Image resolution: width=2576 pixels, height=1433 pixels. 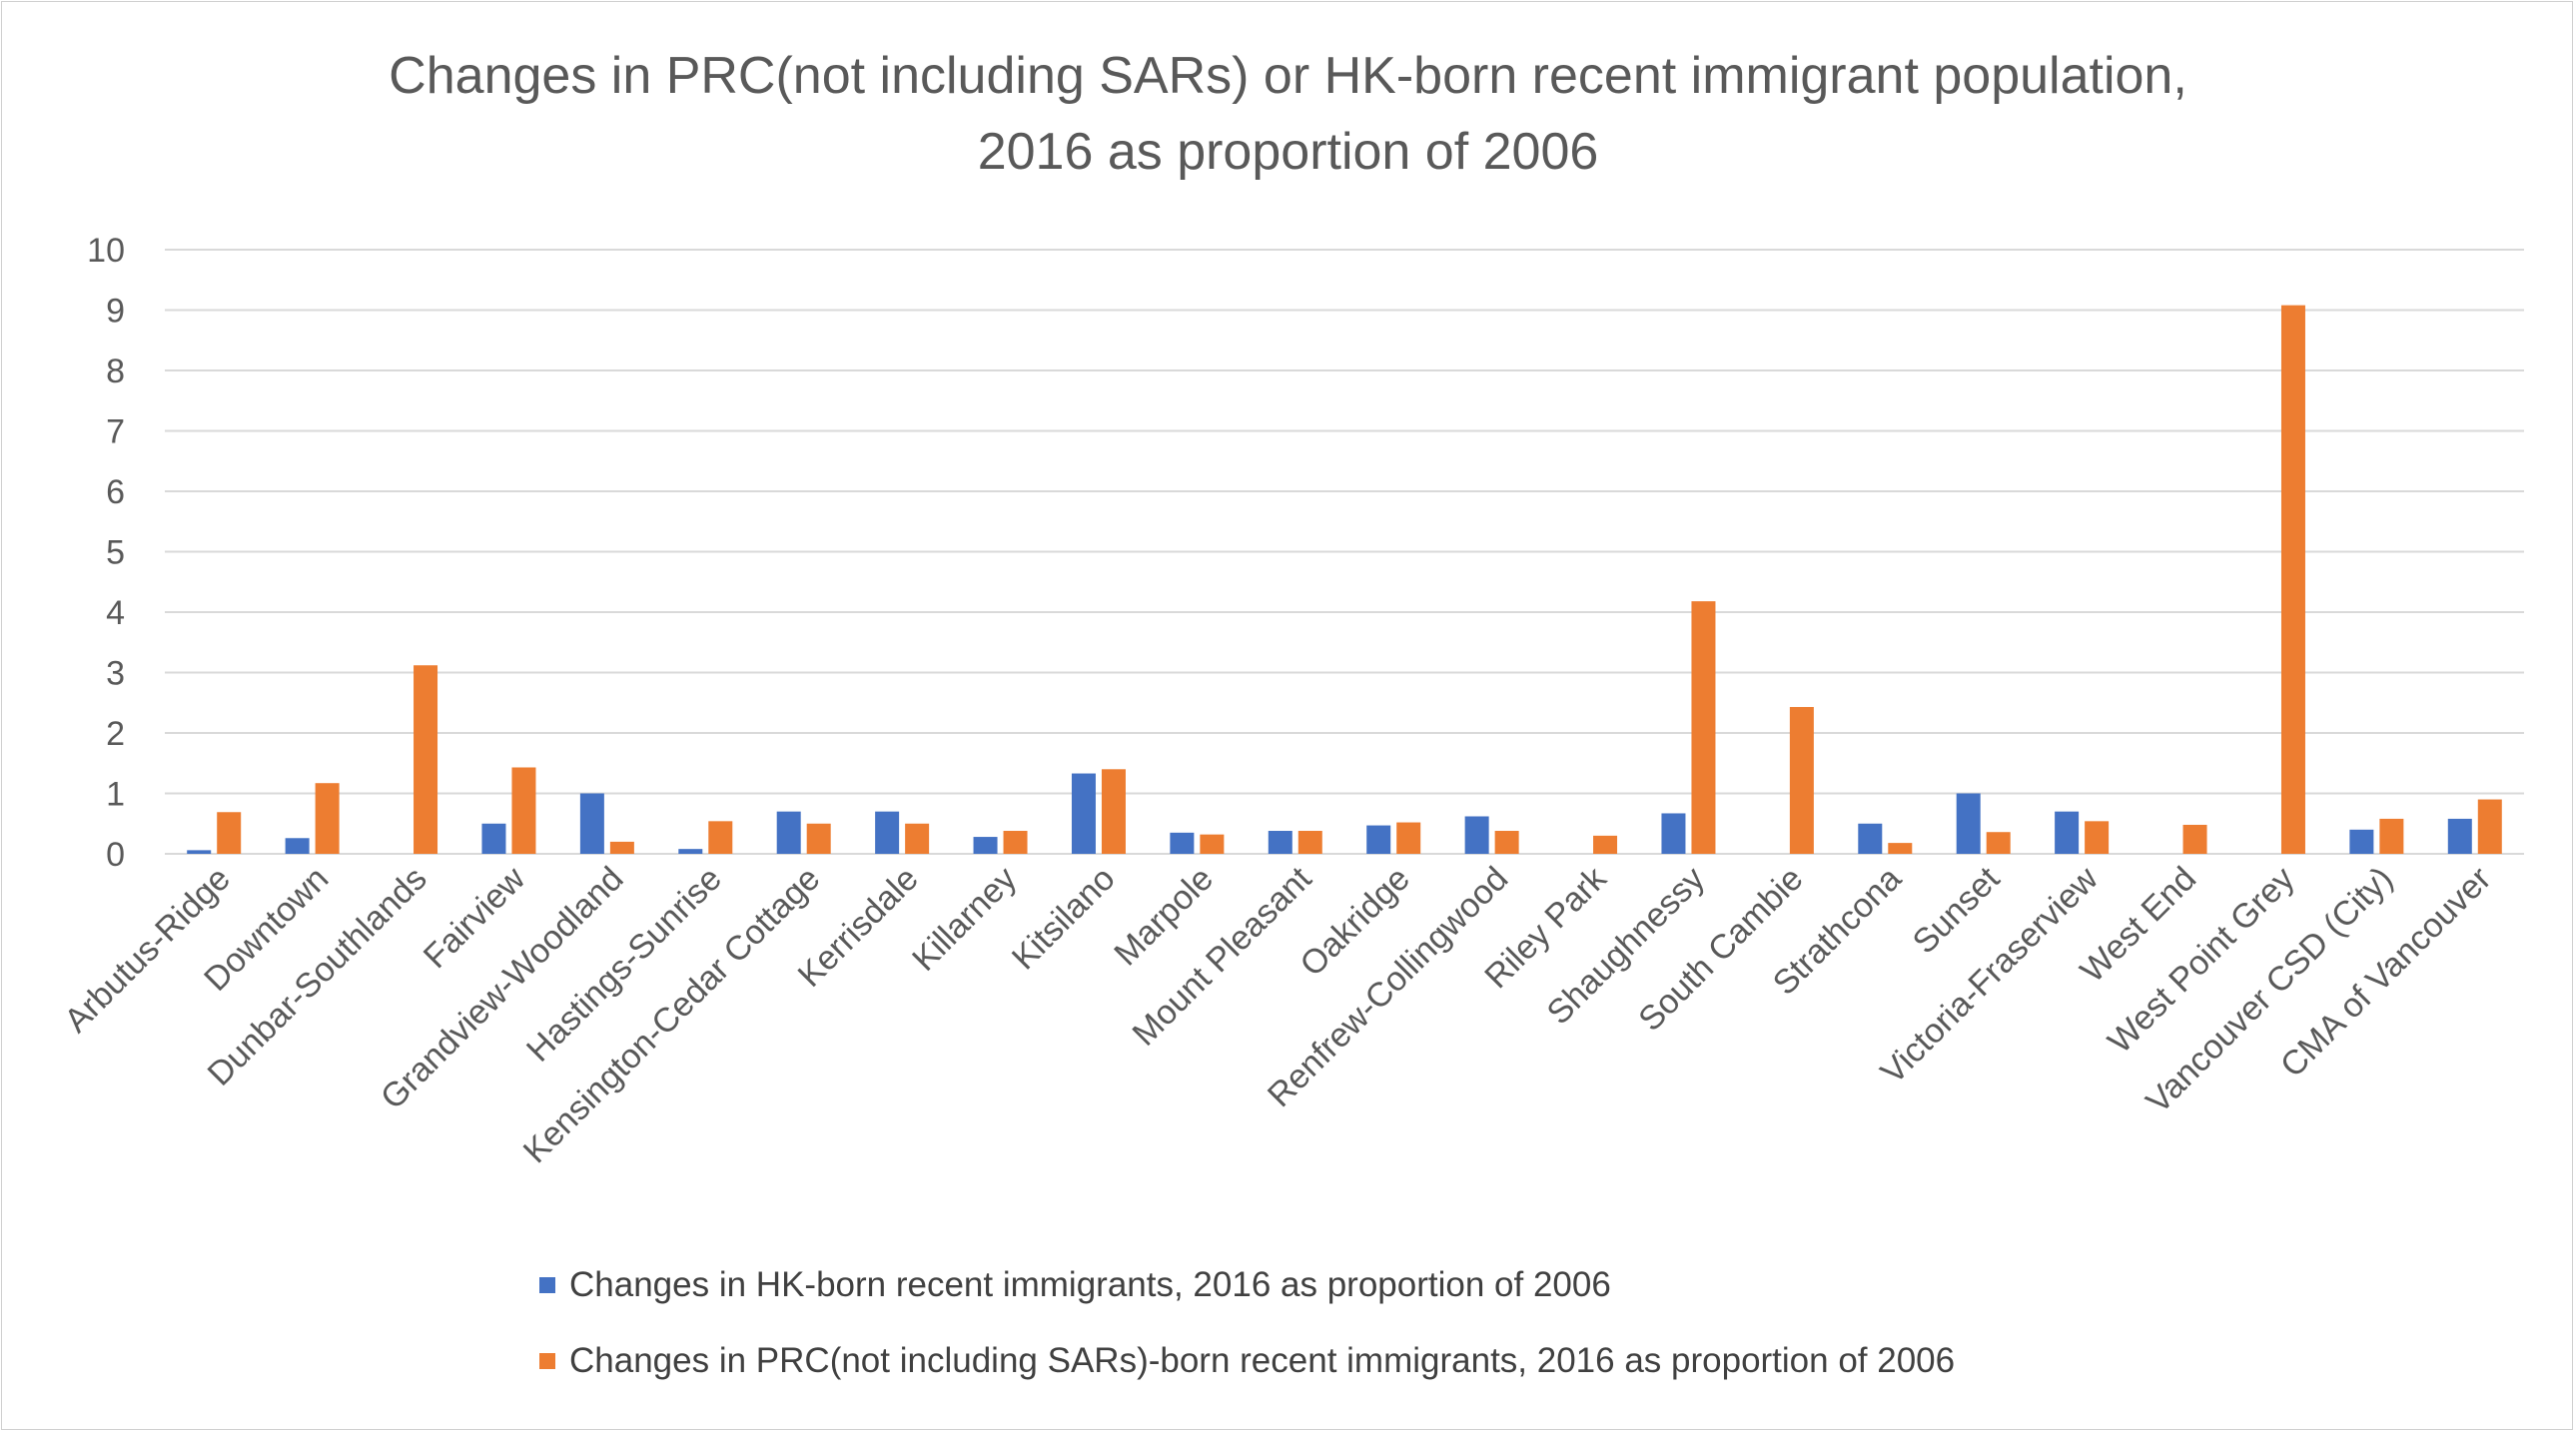 I want to click on y-tick-label: 4, so click(x=116, y=613).